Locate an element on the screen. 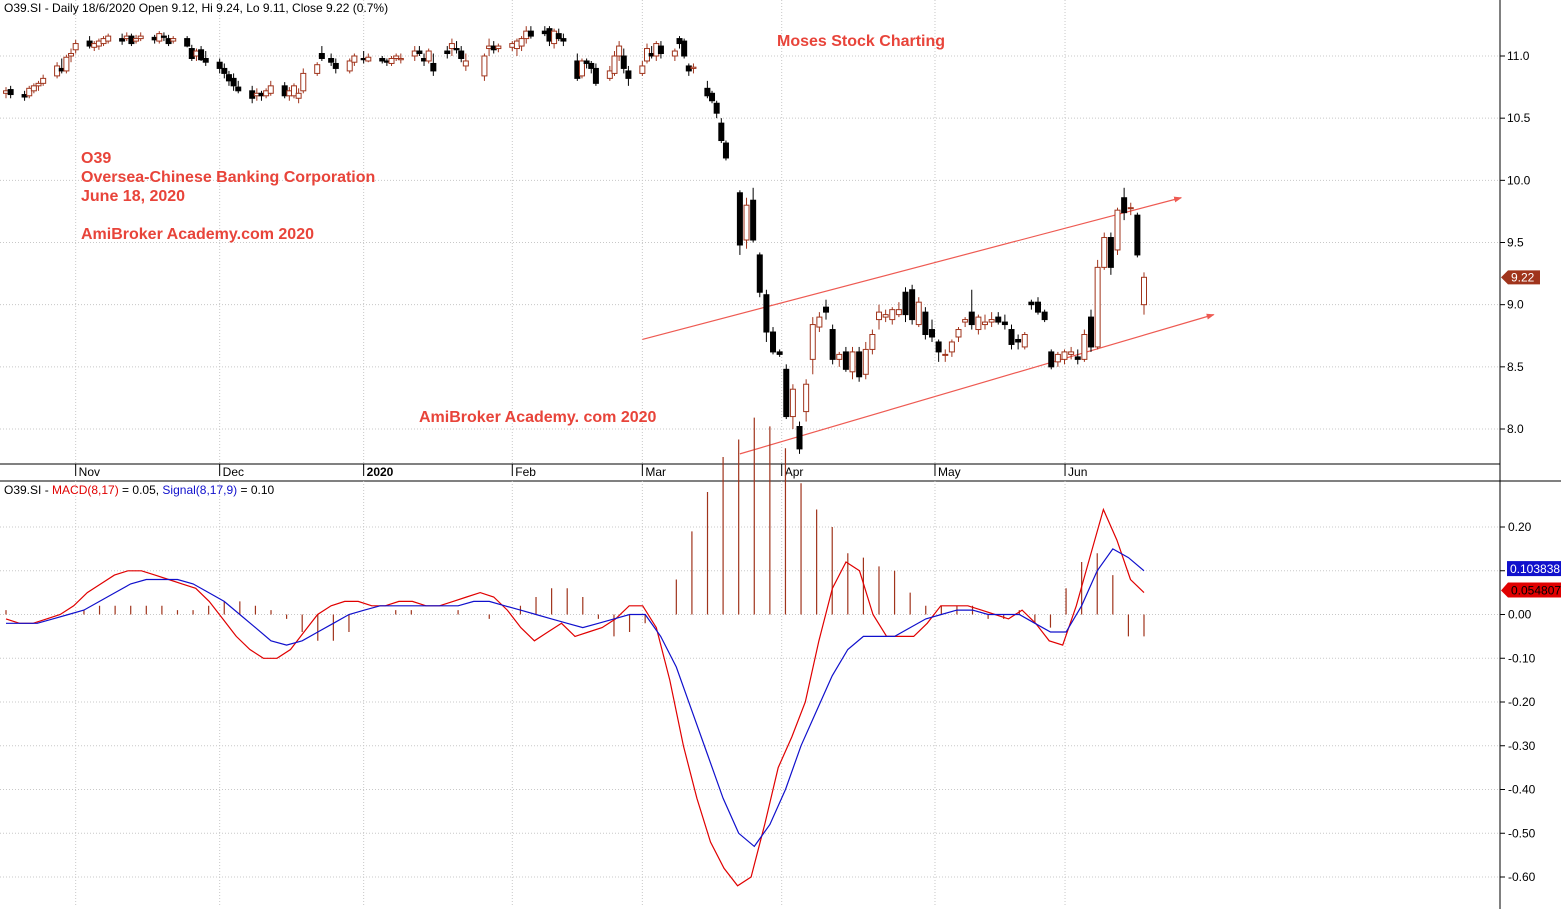 The height and width of the screenshot is (909, 1561). last-close-badge: 9.22 is located at coordinates (1520, 277).